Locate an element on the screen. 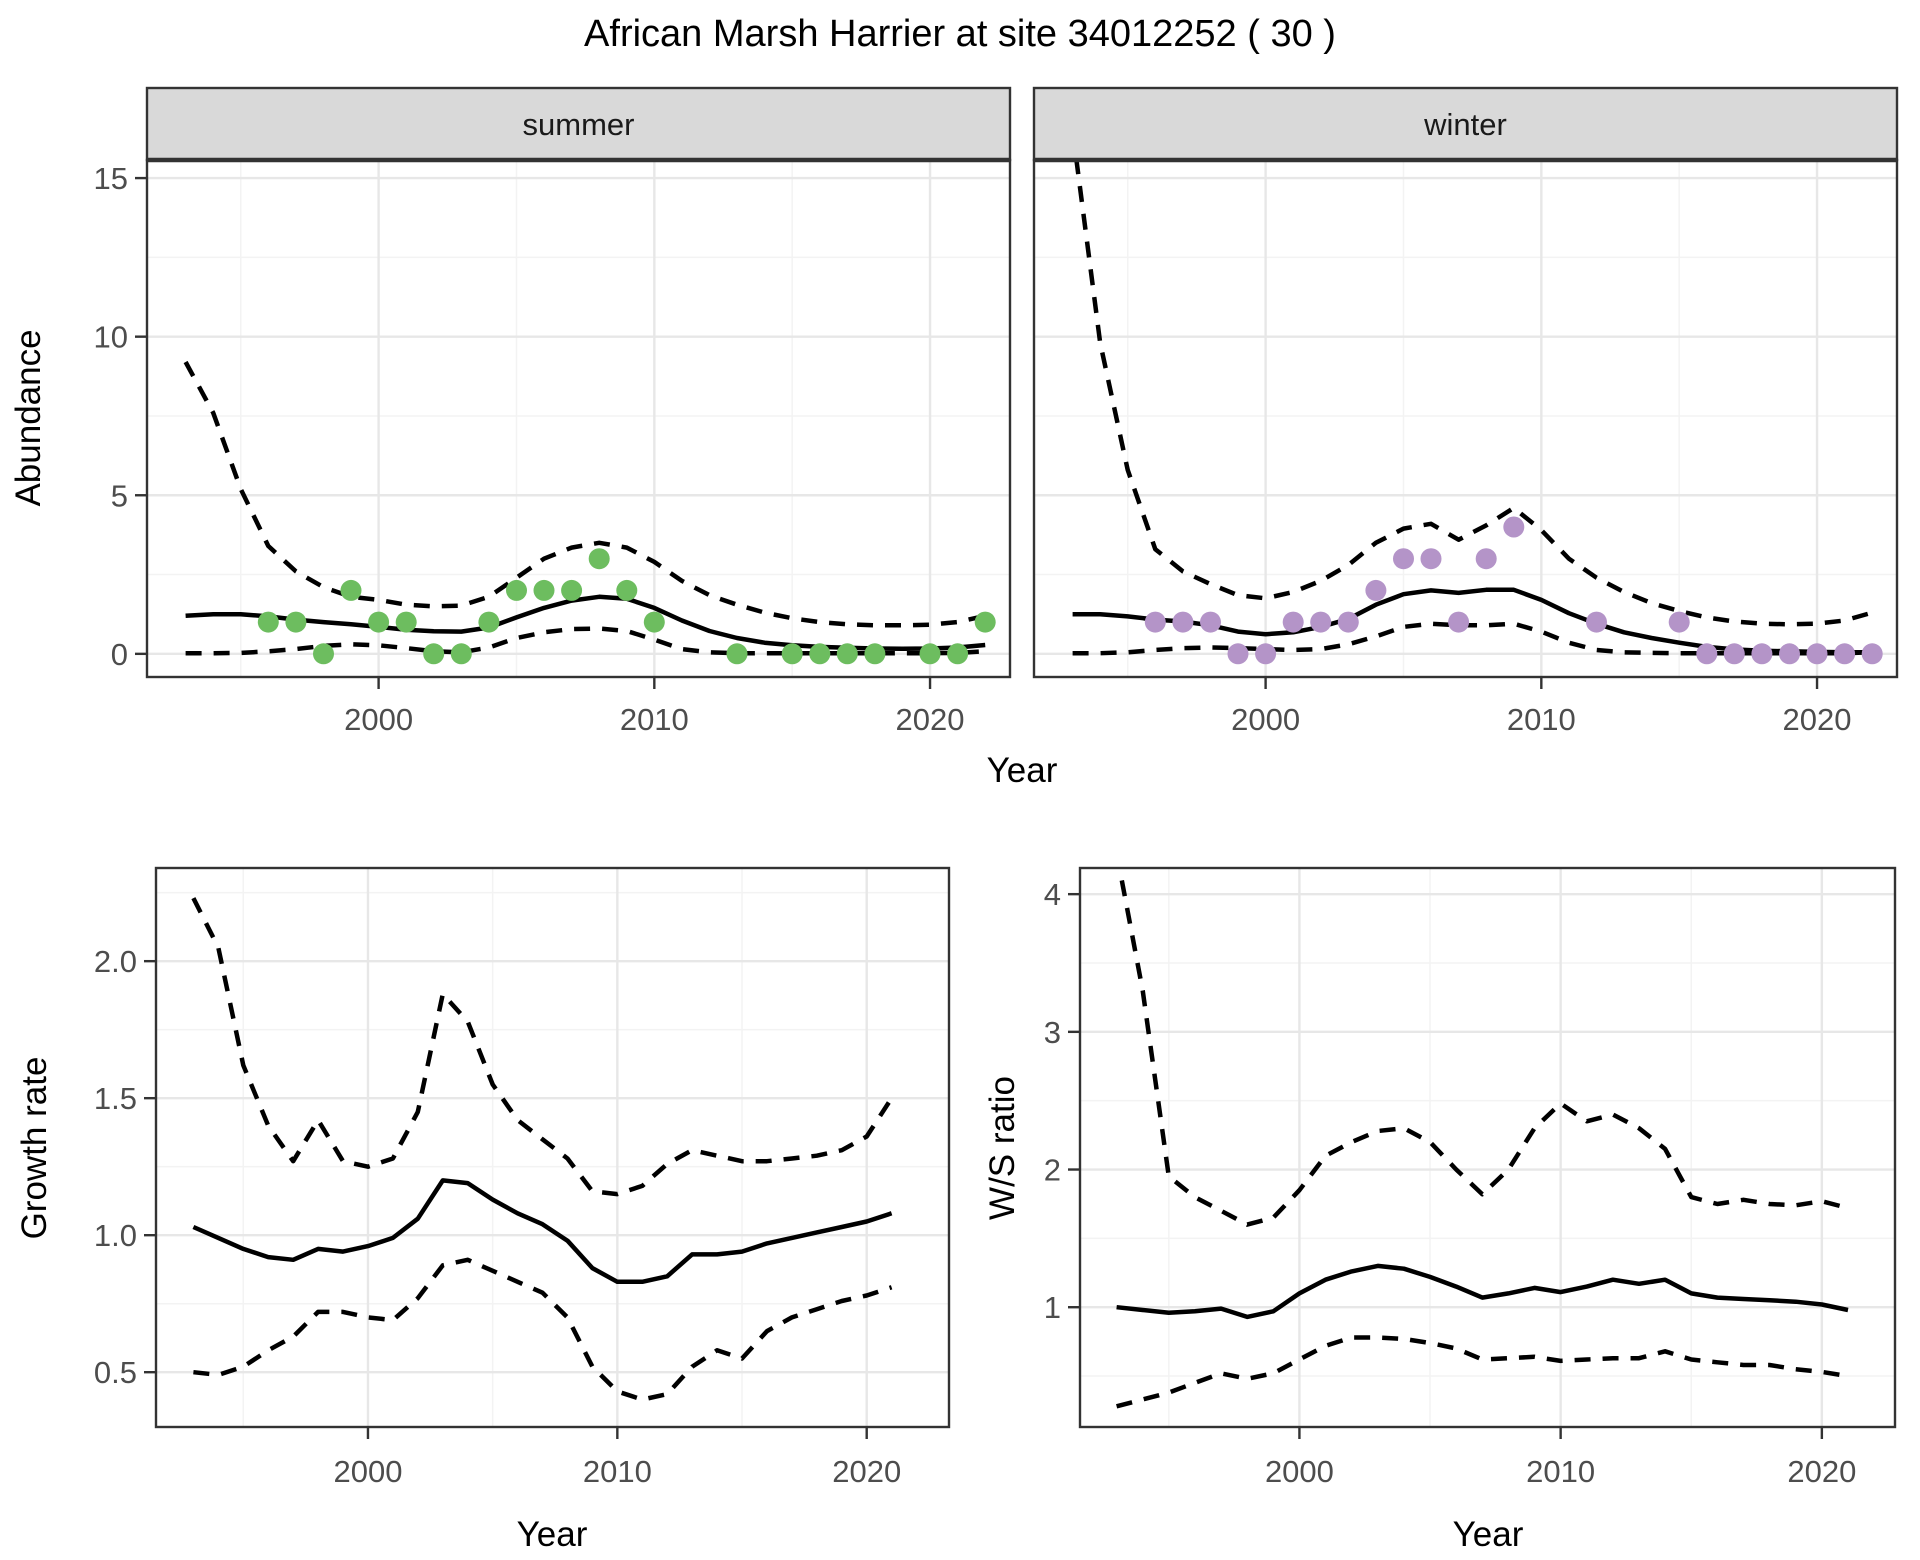 The width and height of the screenshot is (1920, 1560). y-tick-label: 4 is located at coordinates (1052, 894).